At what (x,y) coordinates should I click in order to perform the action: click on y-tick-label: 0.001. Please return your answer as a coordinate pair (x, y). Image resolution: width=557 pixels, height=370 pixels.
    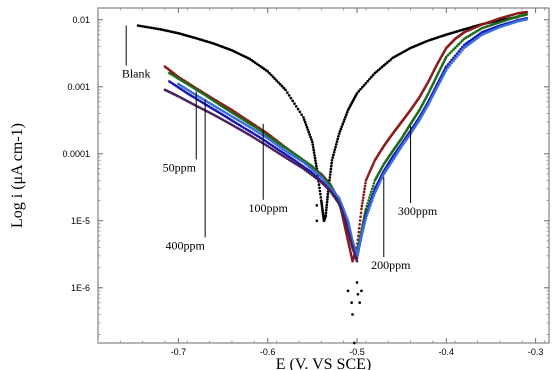
    Looking at the image, I should click on (78, 87).